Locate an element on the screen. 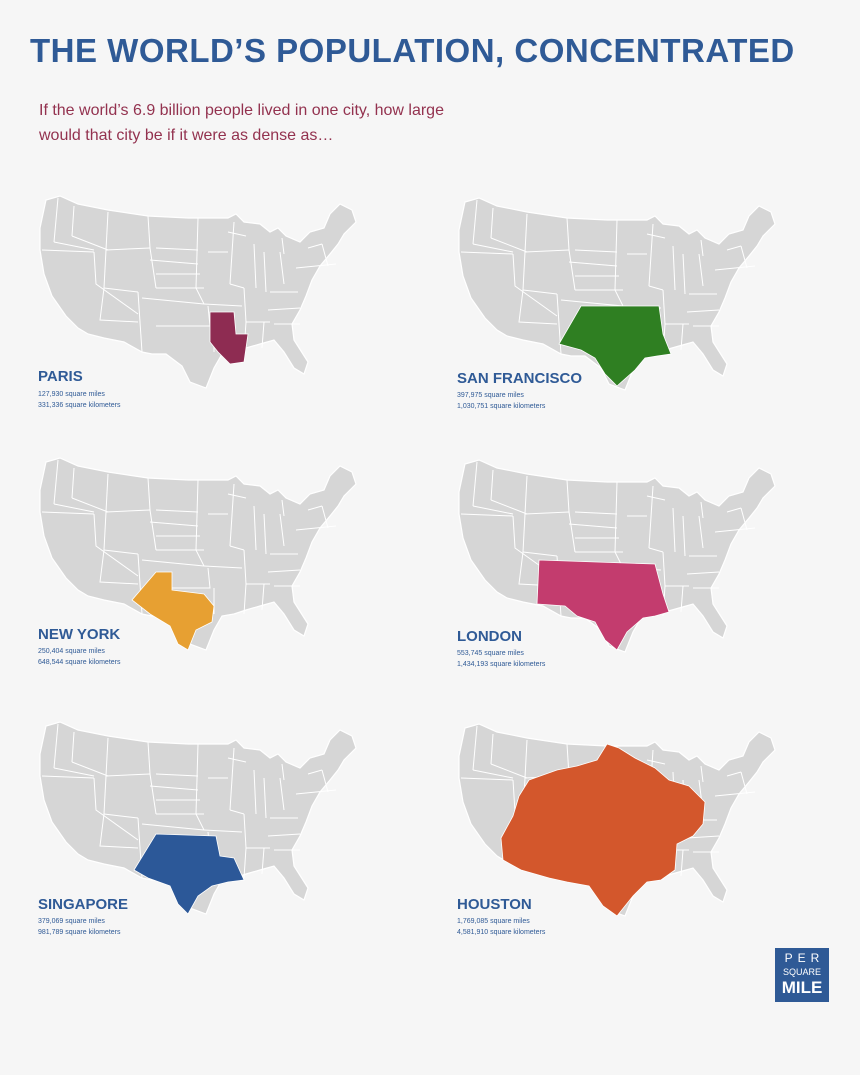  city-name: LONDON is located at coordinates (489, 636).